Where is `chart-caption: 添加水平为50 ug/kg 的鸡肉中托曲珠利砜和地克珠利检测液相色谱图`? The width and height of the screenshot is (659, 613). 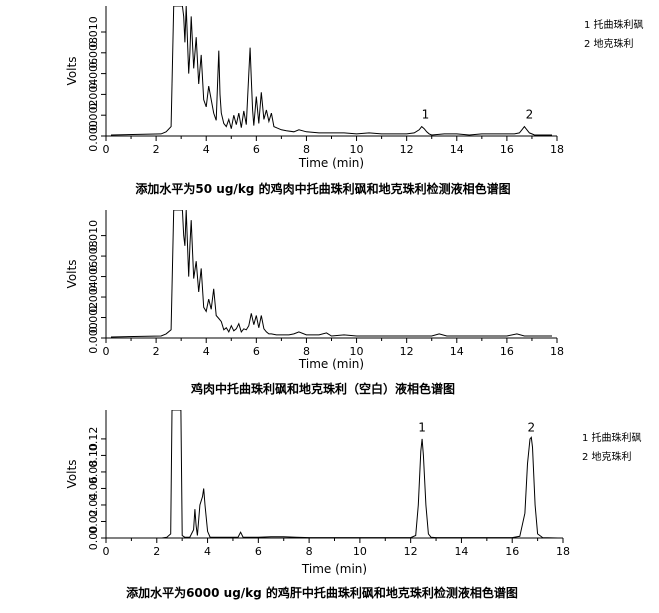
chart-caption: 添加水平为50 ug/kg 的鸡肉中托曲珠利砜和地克珠利检测液相色谱图 is located at coordinates (322, 188).